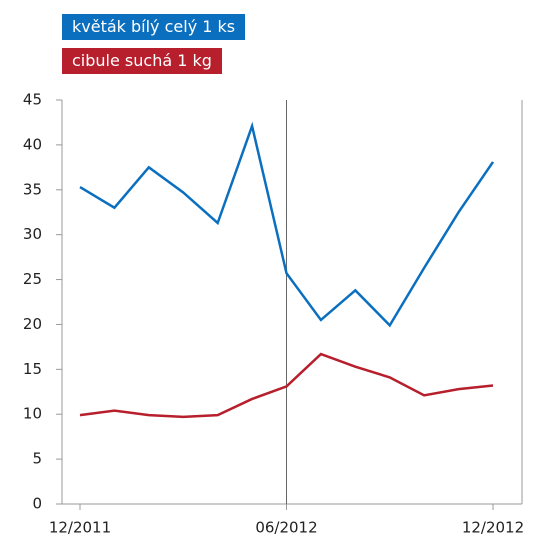  What do you see at coordinates (32, 189) in the screenshot?
I see `y-tick-label: 35` at bounding box center [32, 189].